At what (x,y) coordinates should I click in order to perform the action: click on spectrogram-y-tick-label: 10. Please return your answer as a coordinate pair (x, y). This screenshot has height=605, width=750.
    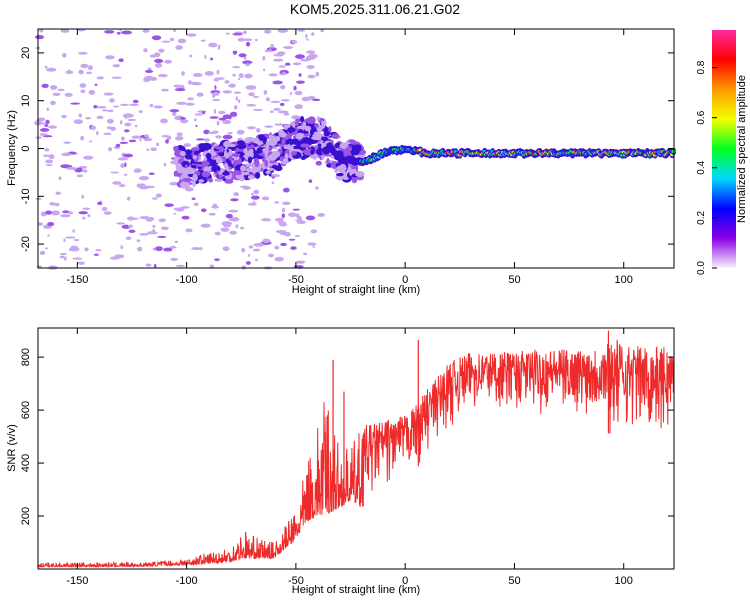
    Looking at the image, I should click on (26, 101).